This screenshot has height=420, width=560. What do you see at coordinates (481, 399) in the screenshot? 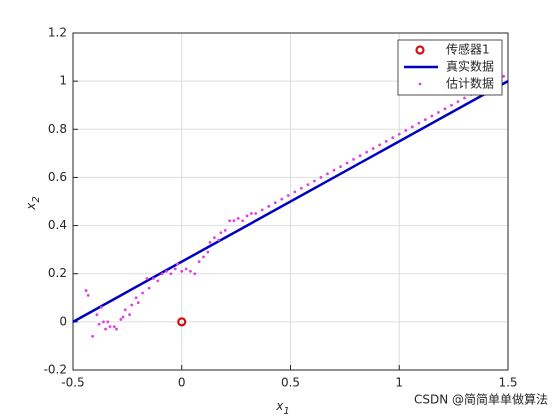
I see `watermark: CSDN @简简单单做算法` at bounding box center [481, 399].